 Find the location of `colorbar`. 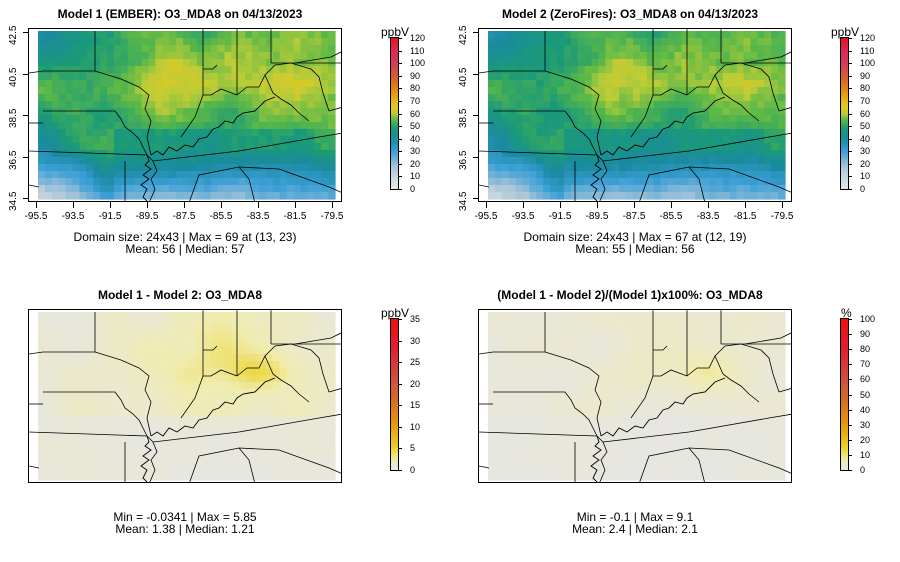

colorbar is located at coordinates (844, 394).